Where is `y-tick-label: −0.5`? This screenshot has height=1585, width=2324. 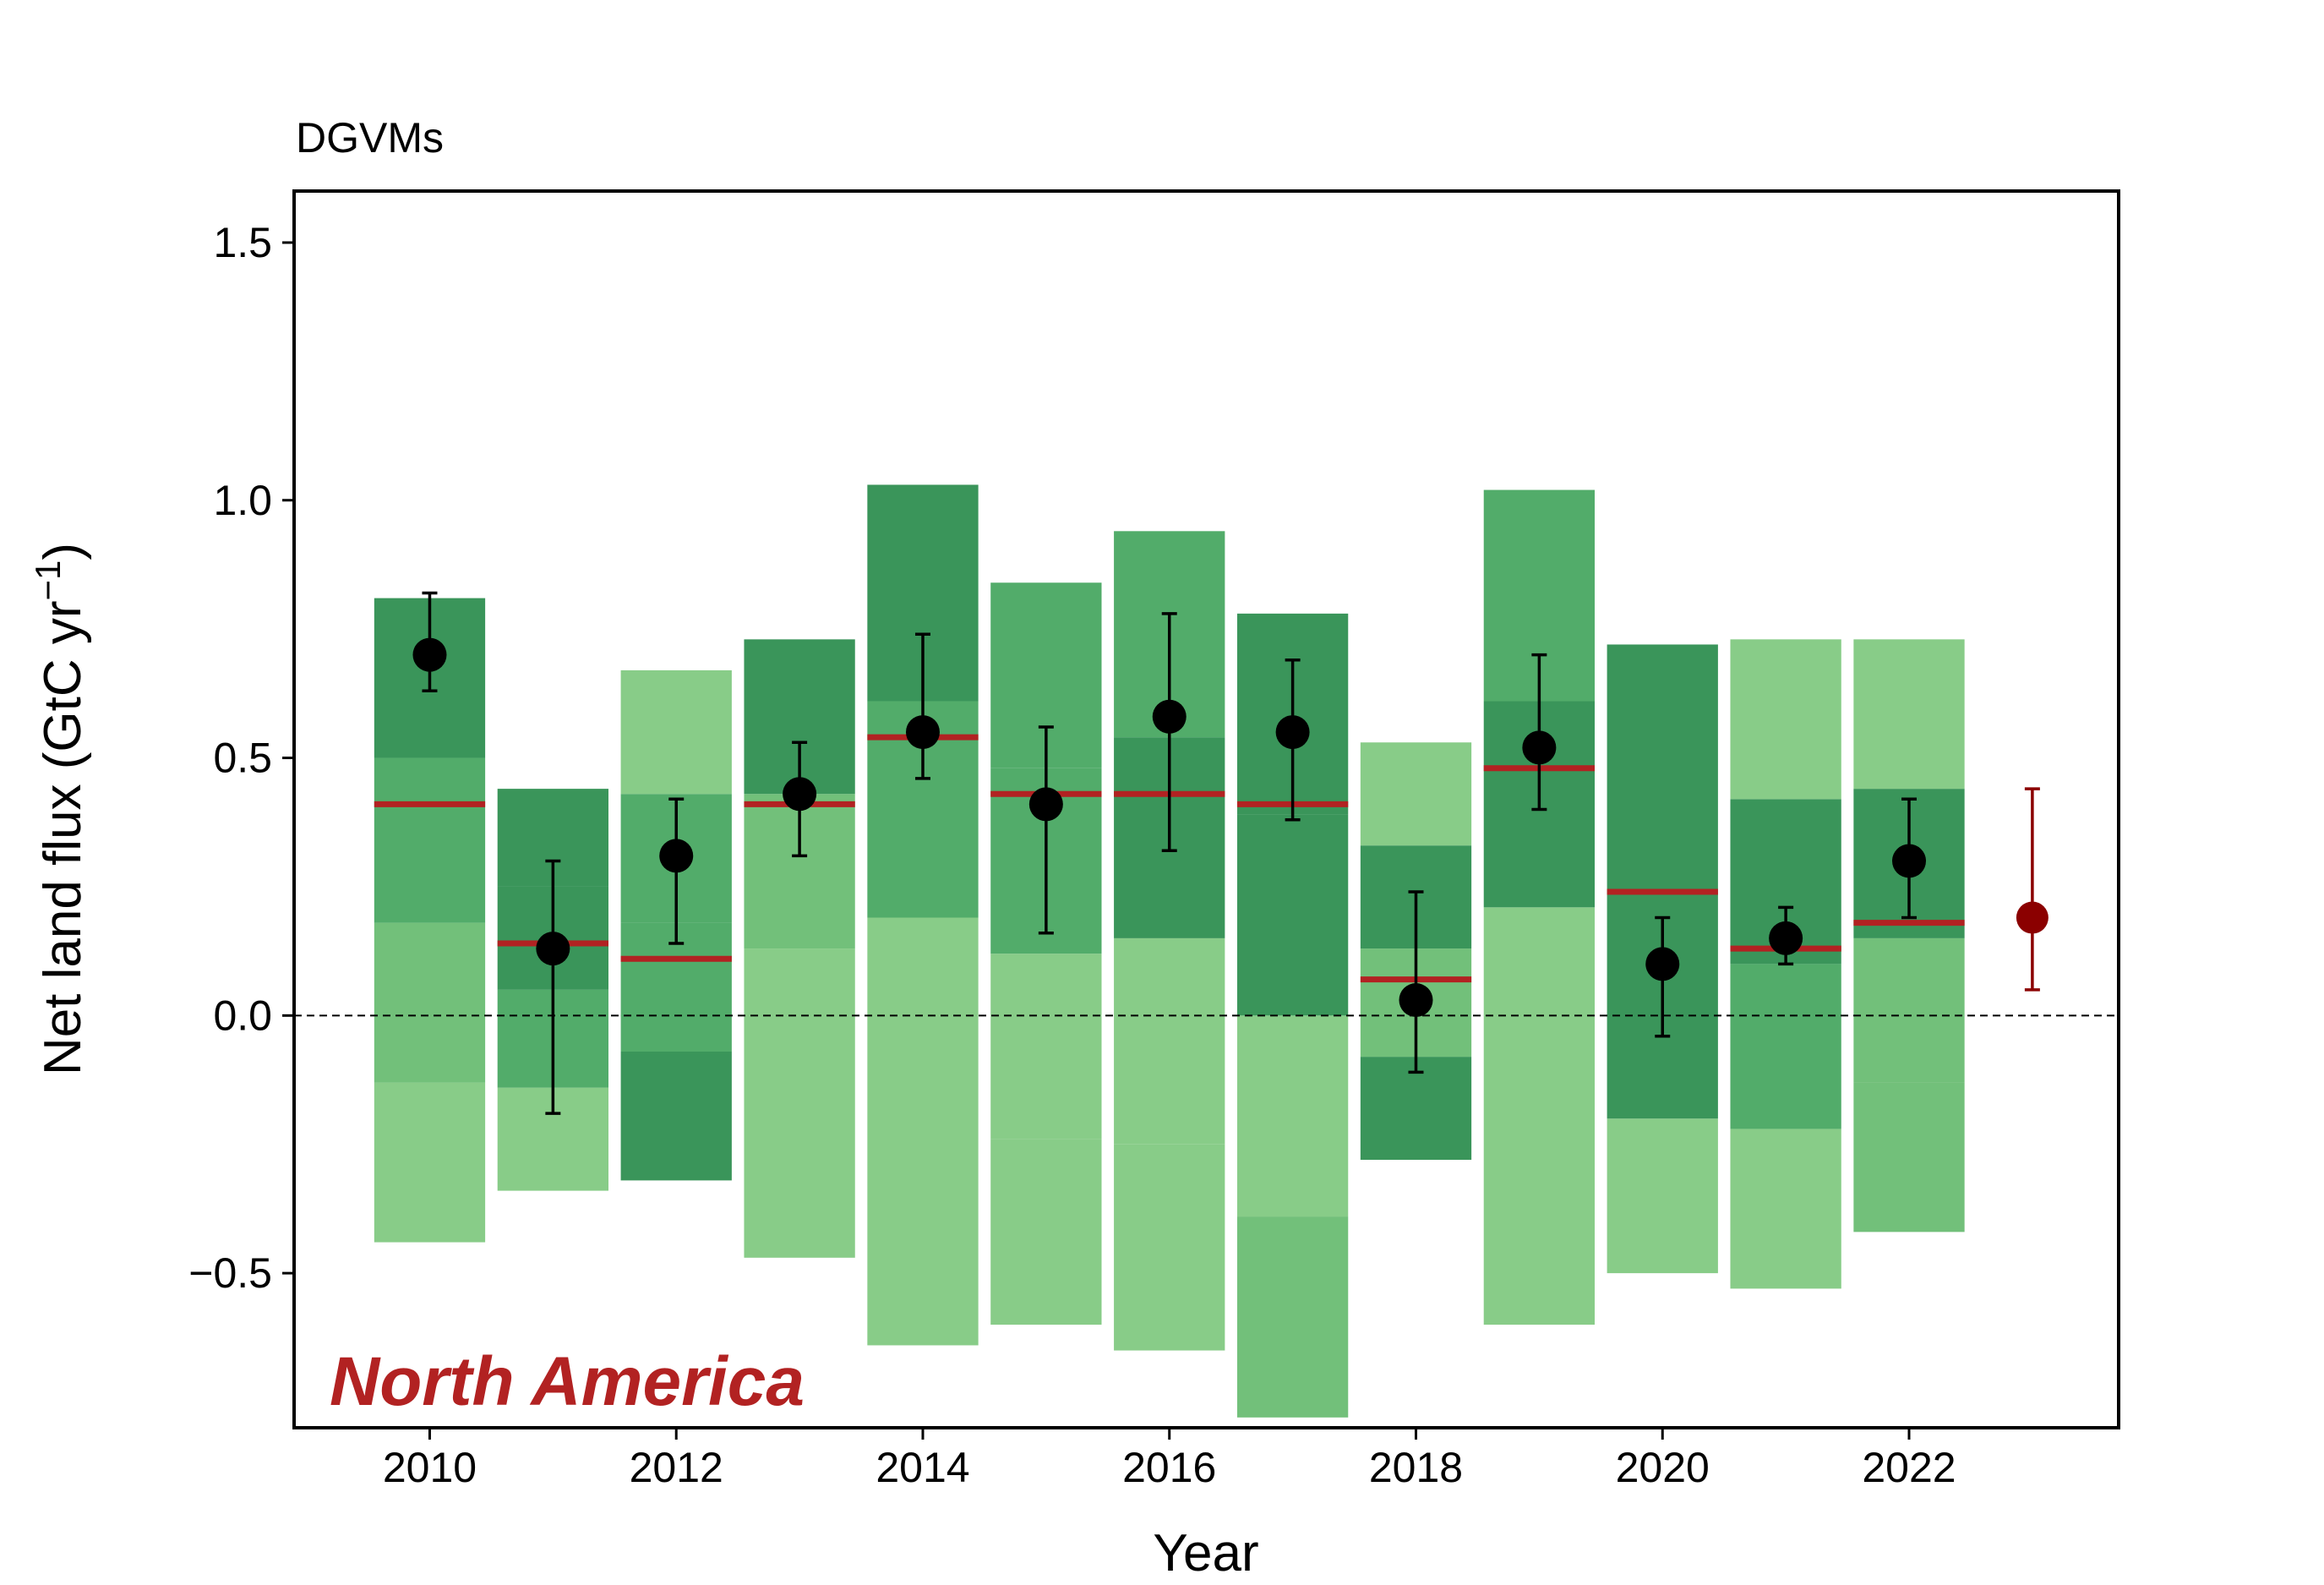
y-tick-label: −0.5 is located at coordinates (230, 1273).